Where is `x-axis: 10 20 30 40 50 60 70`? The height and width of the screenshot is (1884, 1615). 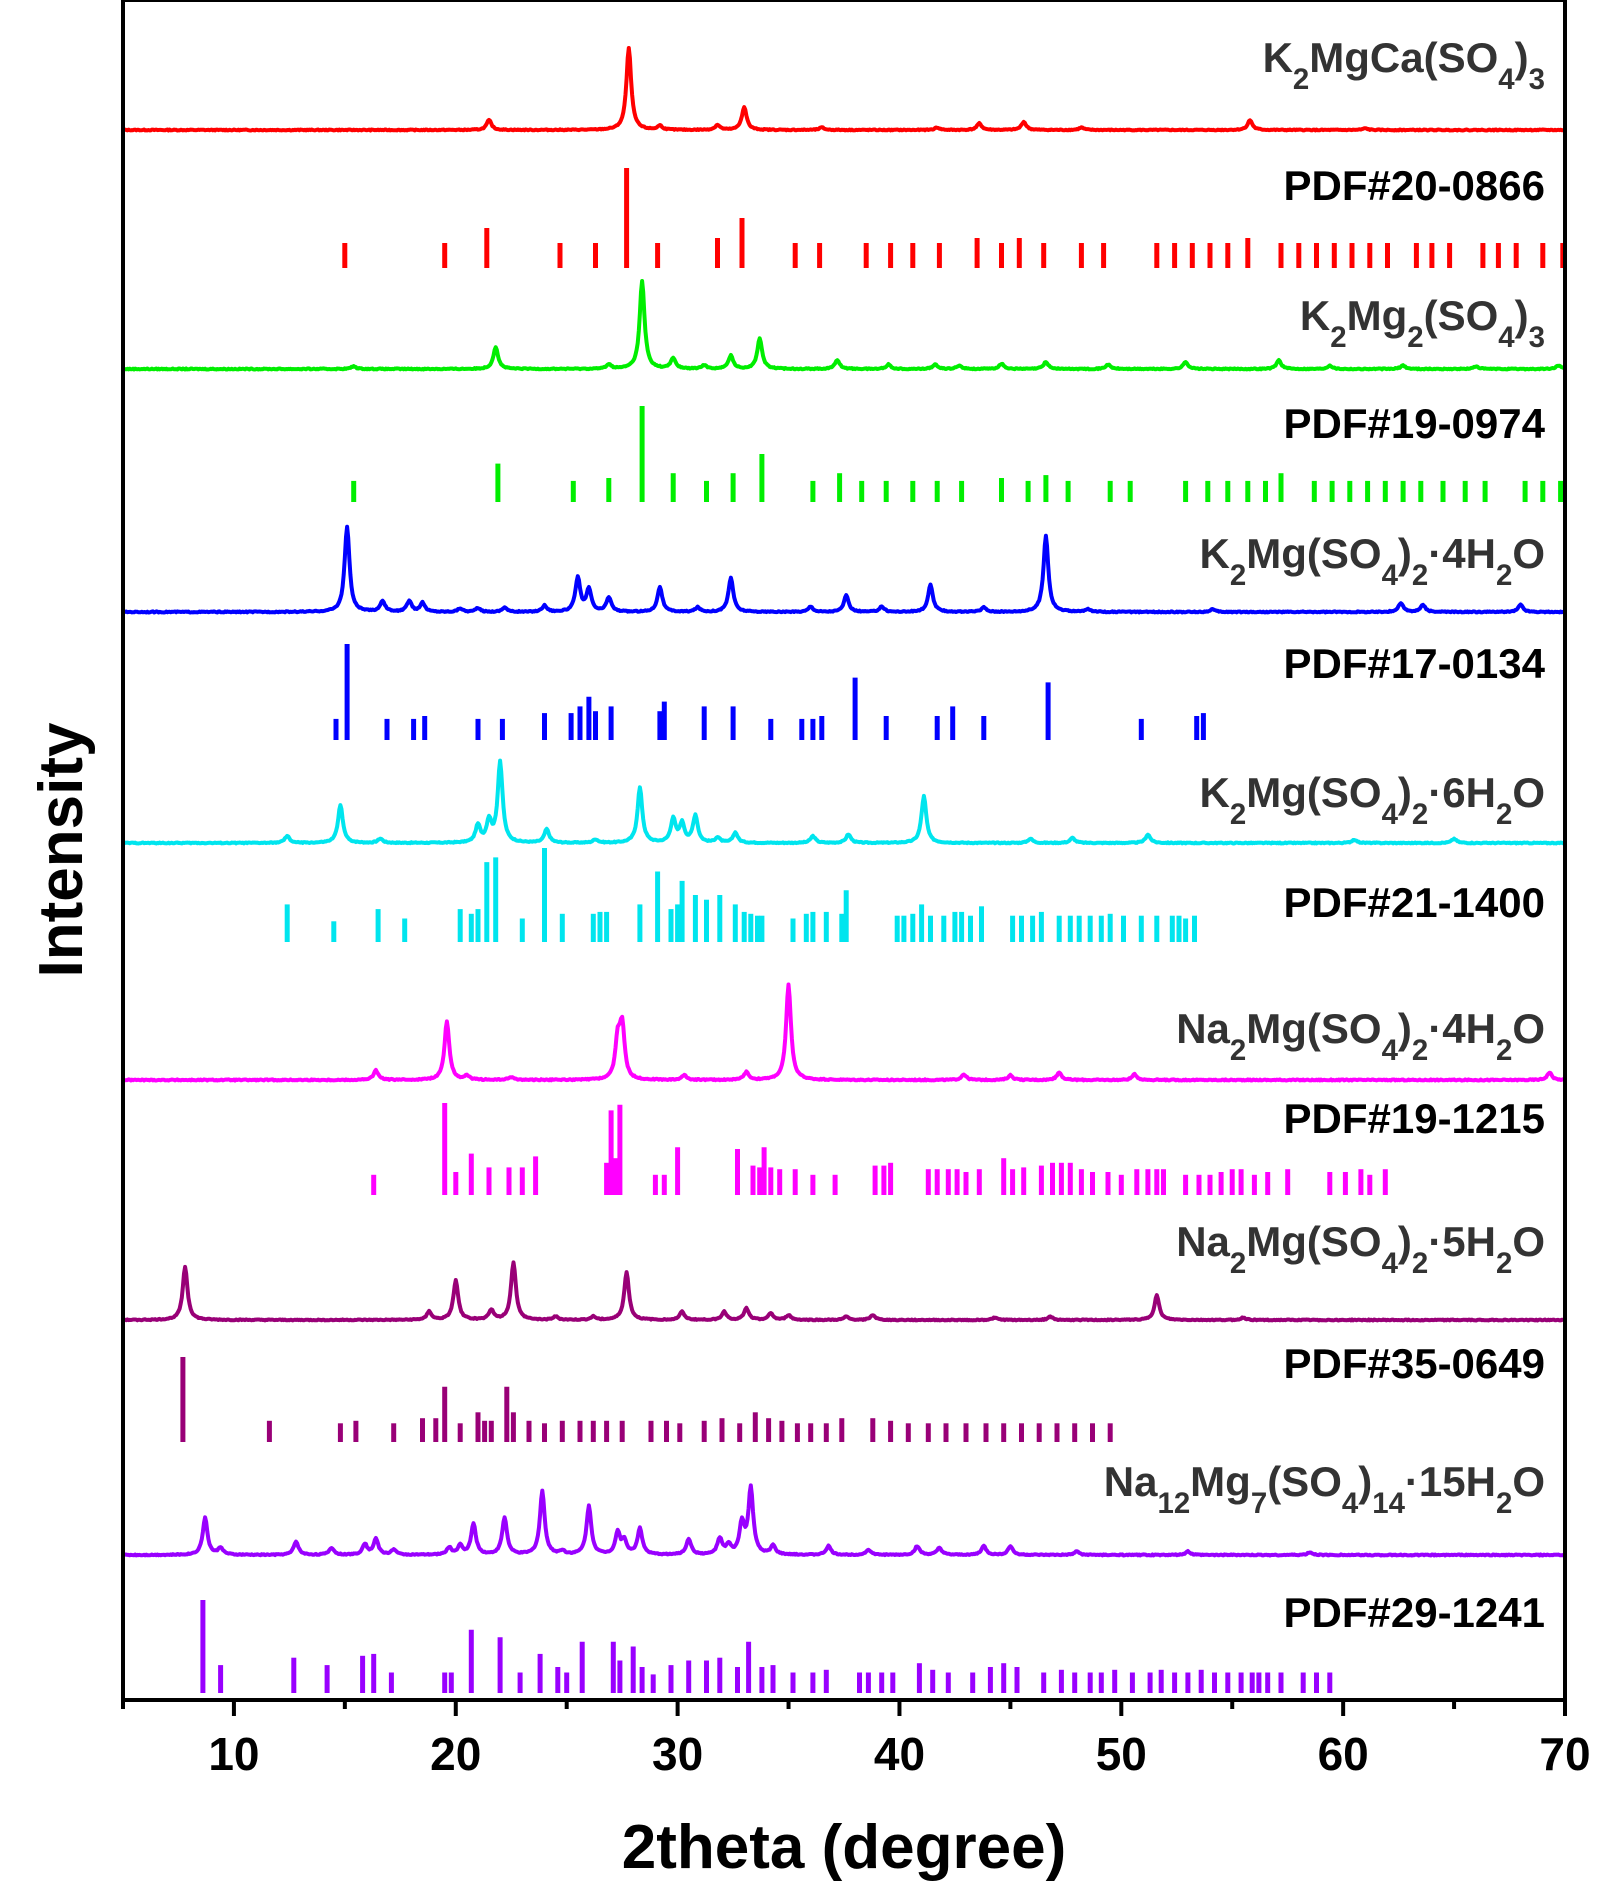
x-axis: 10 20 30 40 50 60 70 is located at coordinates (856, 1740).